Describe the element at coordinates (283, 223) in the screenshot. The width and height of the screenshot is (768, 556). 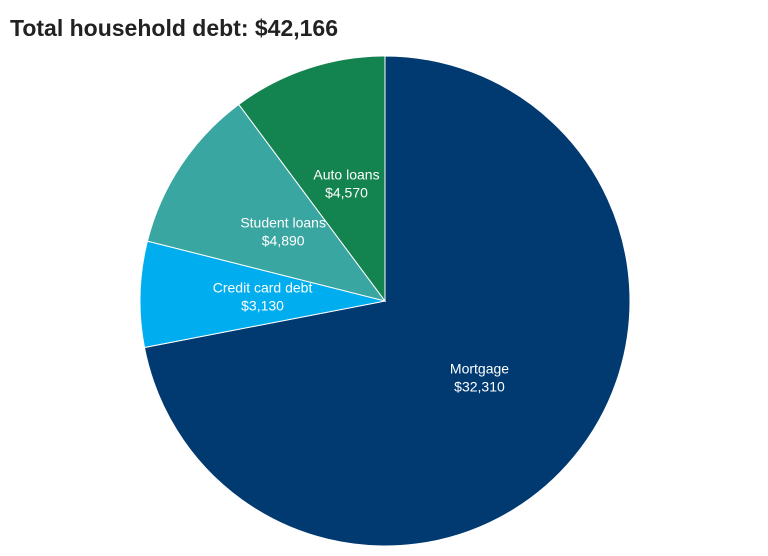
I see `slice-label: Student loans` at that location.